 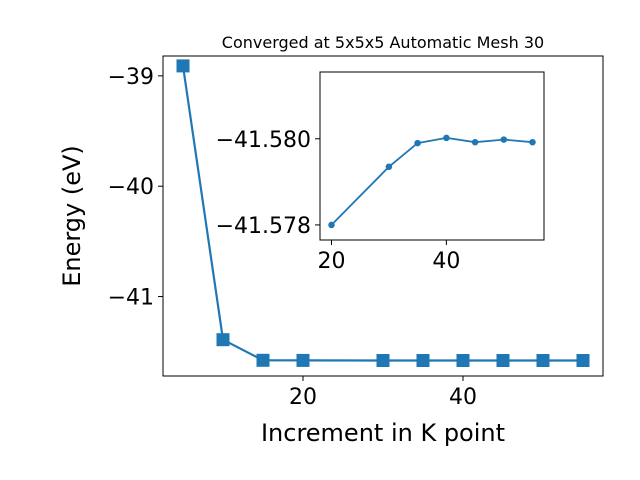 What do you see at coordinates (303, 397) in the screenshot?
I see `main-x-tick-label-0: 20` at bounding box center [303, 397].